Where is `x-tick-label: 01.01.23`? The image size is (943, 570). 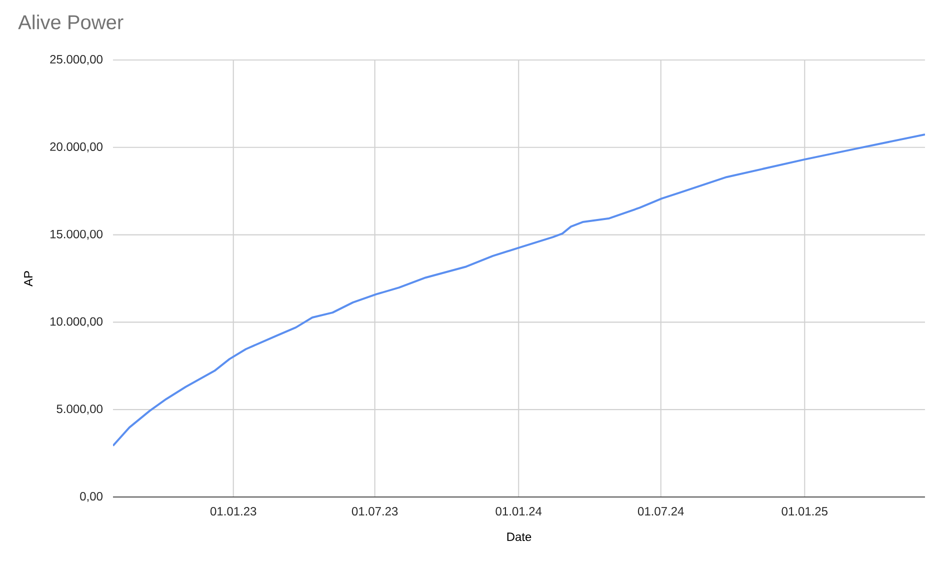
x-tick-label: 01.01.23 is located at coordinates (233, 511).